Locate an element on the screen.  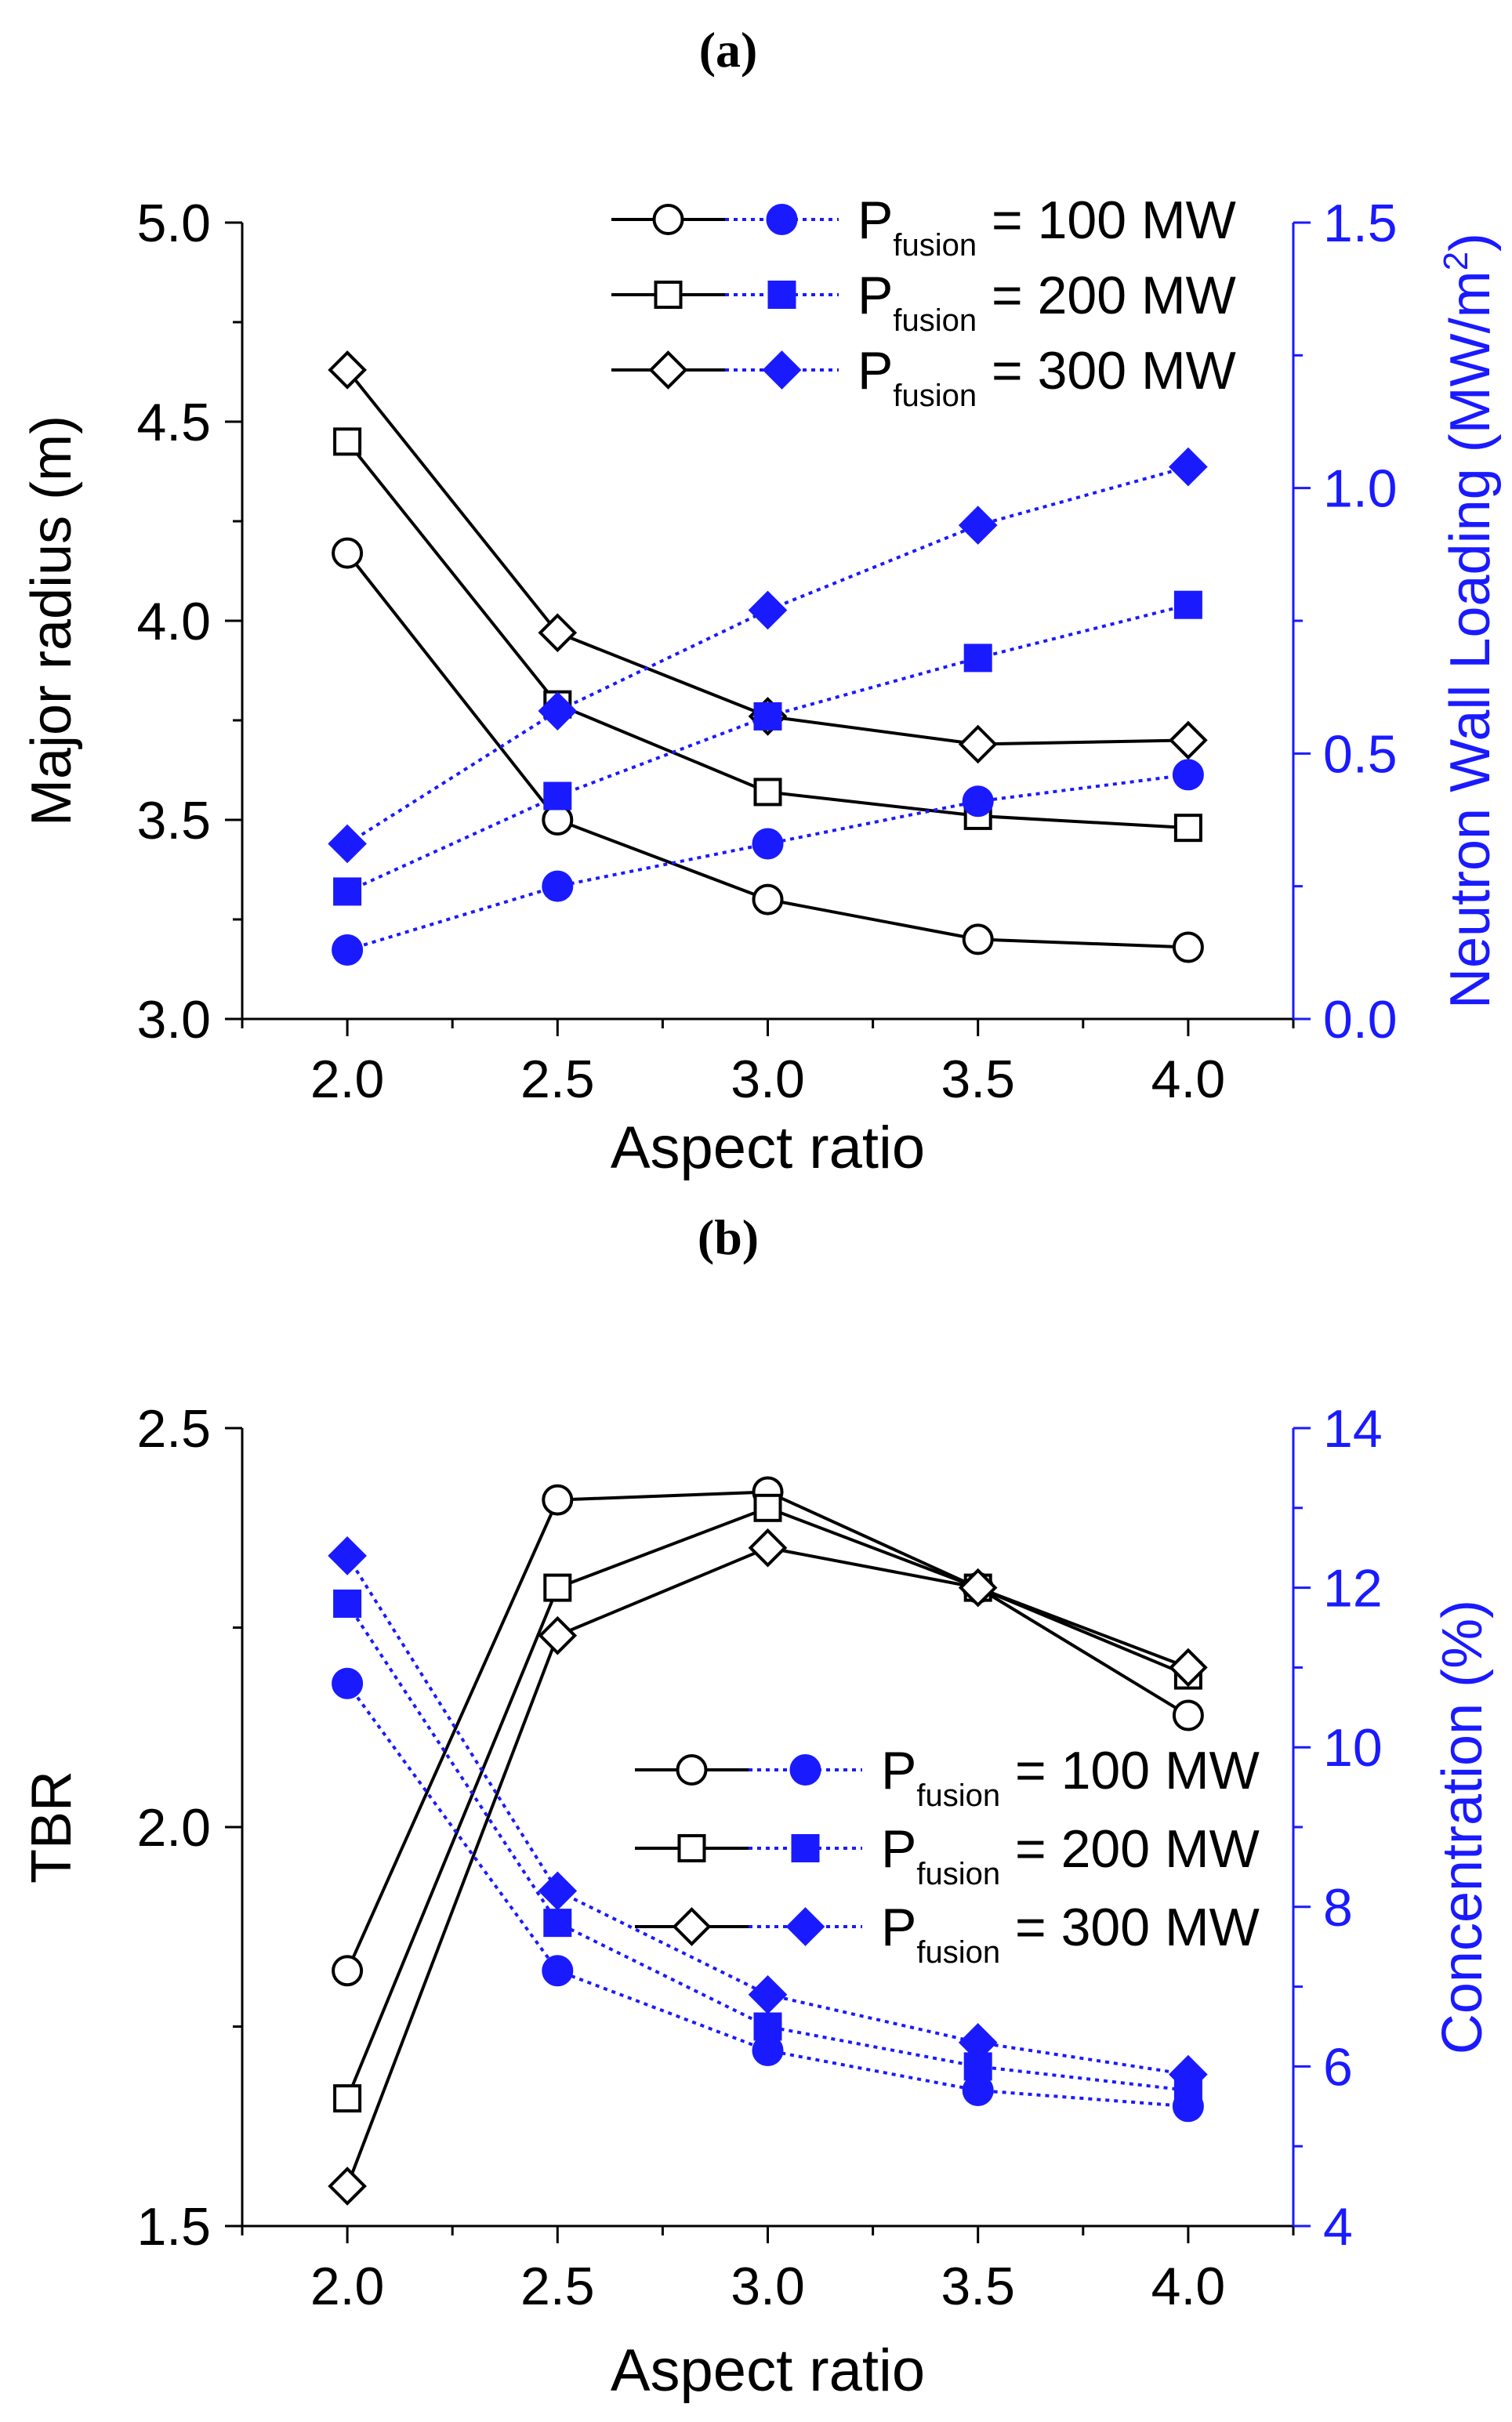
y2-tick-label: 14 is located at coordinates (1353, 1429).